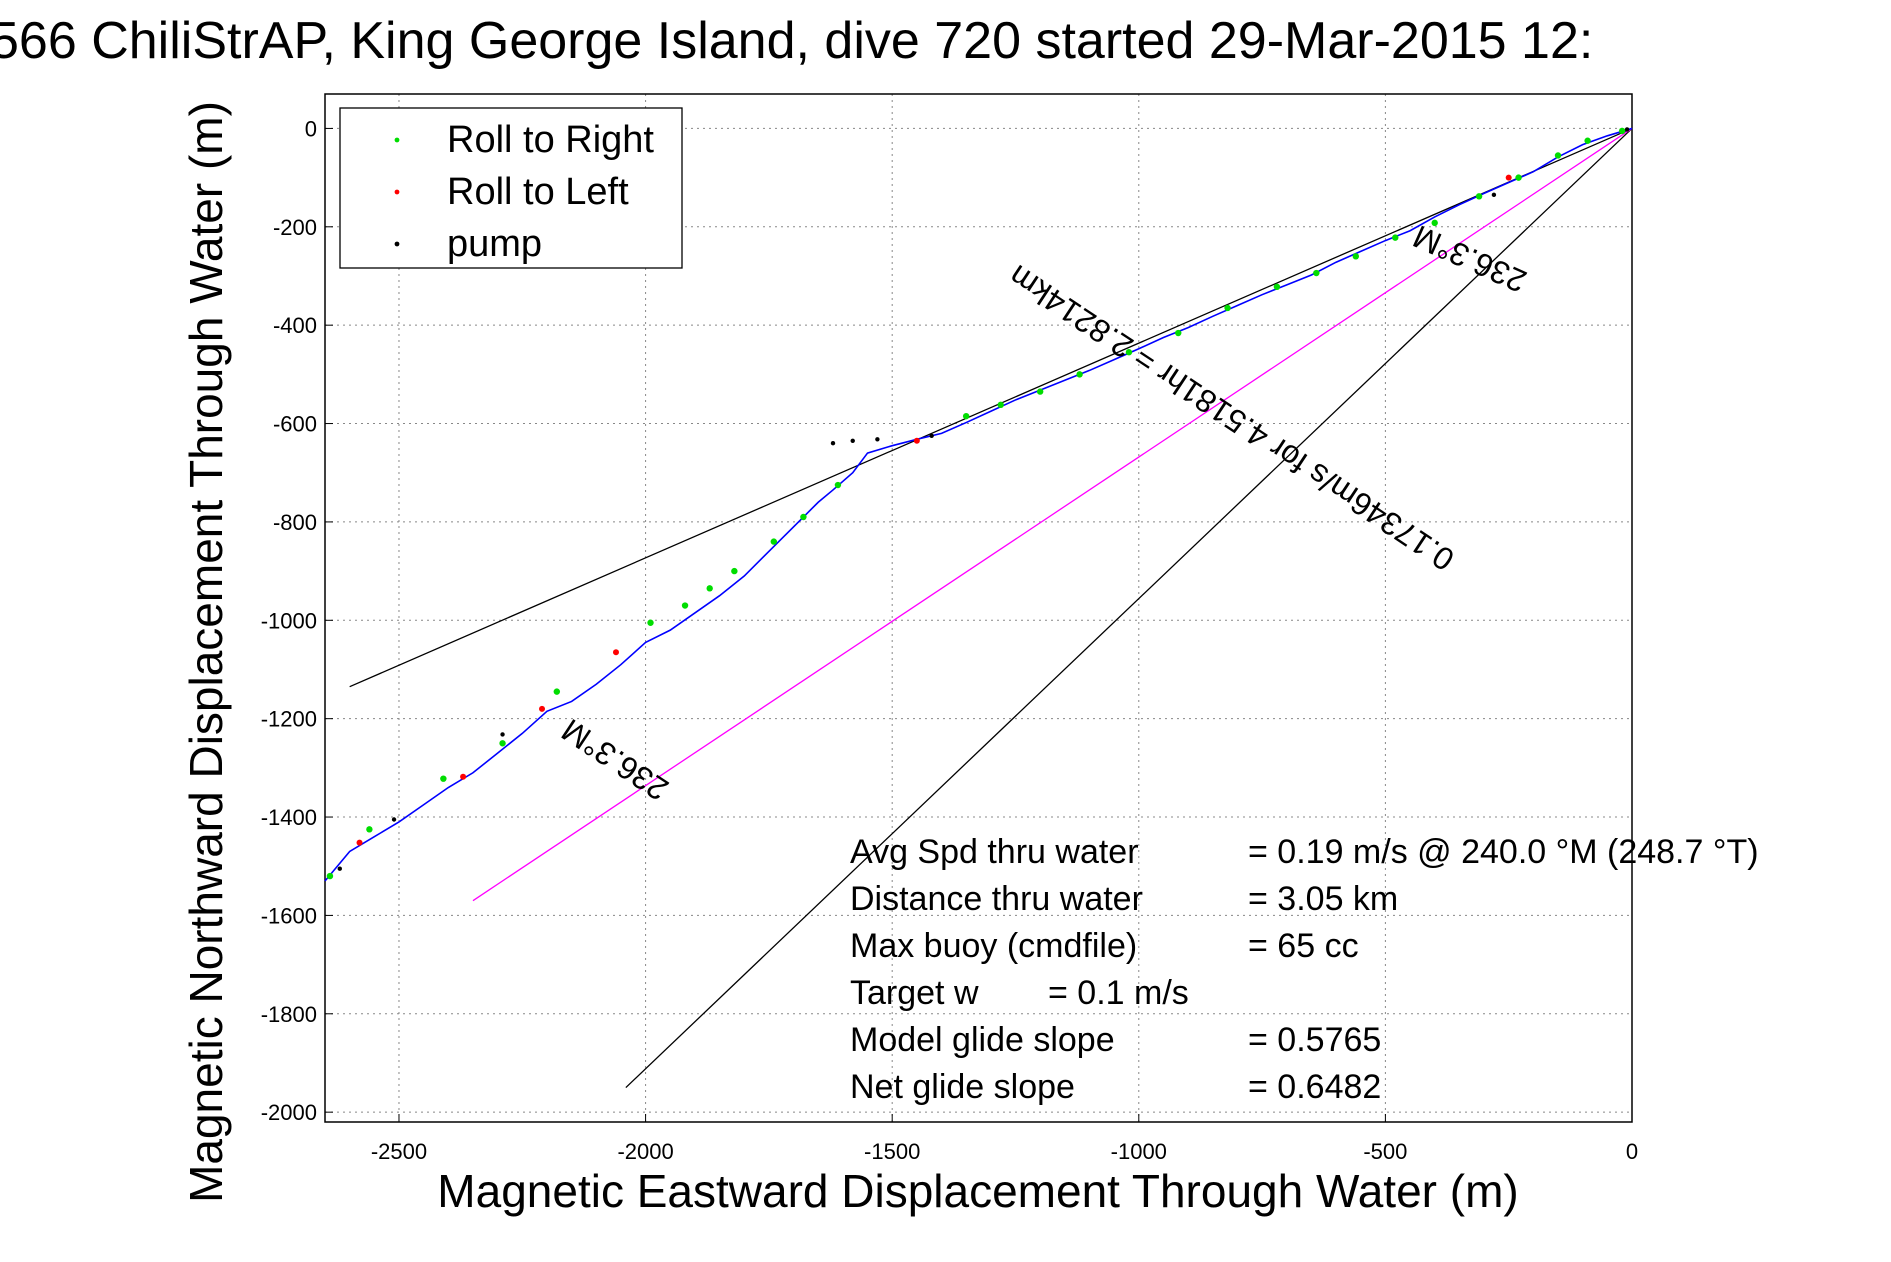 Image resolution: width=1891 pixels, height=1262 pixels. What do you see at coordinates (914, 993) in the screenshot?
I see `stat-label: Target w` at bounding box center [914, 993].